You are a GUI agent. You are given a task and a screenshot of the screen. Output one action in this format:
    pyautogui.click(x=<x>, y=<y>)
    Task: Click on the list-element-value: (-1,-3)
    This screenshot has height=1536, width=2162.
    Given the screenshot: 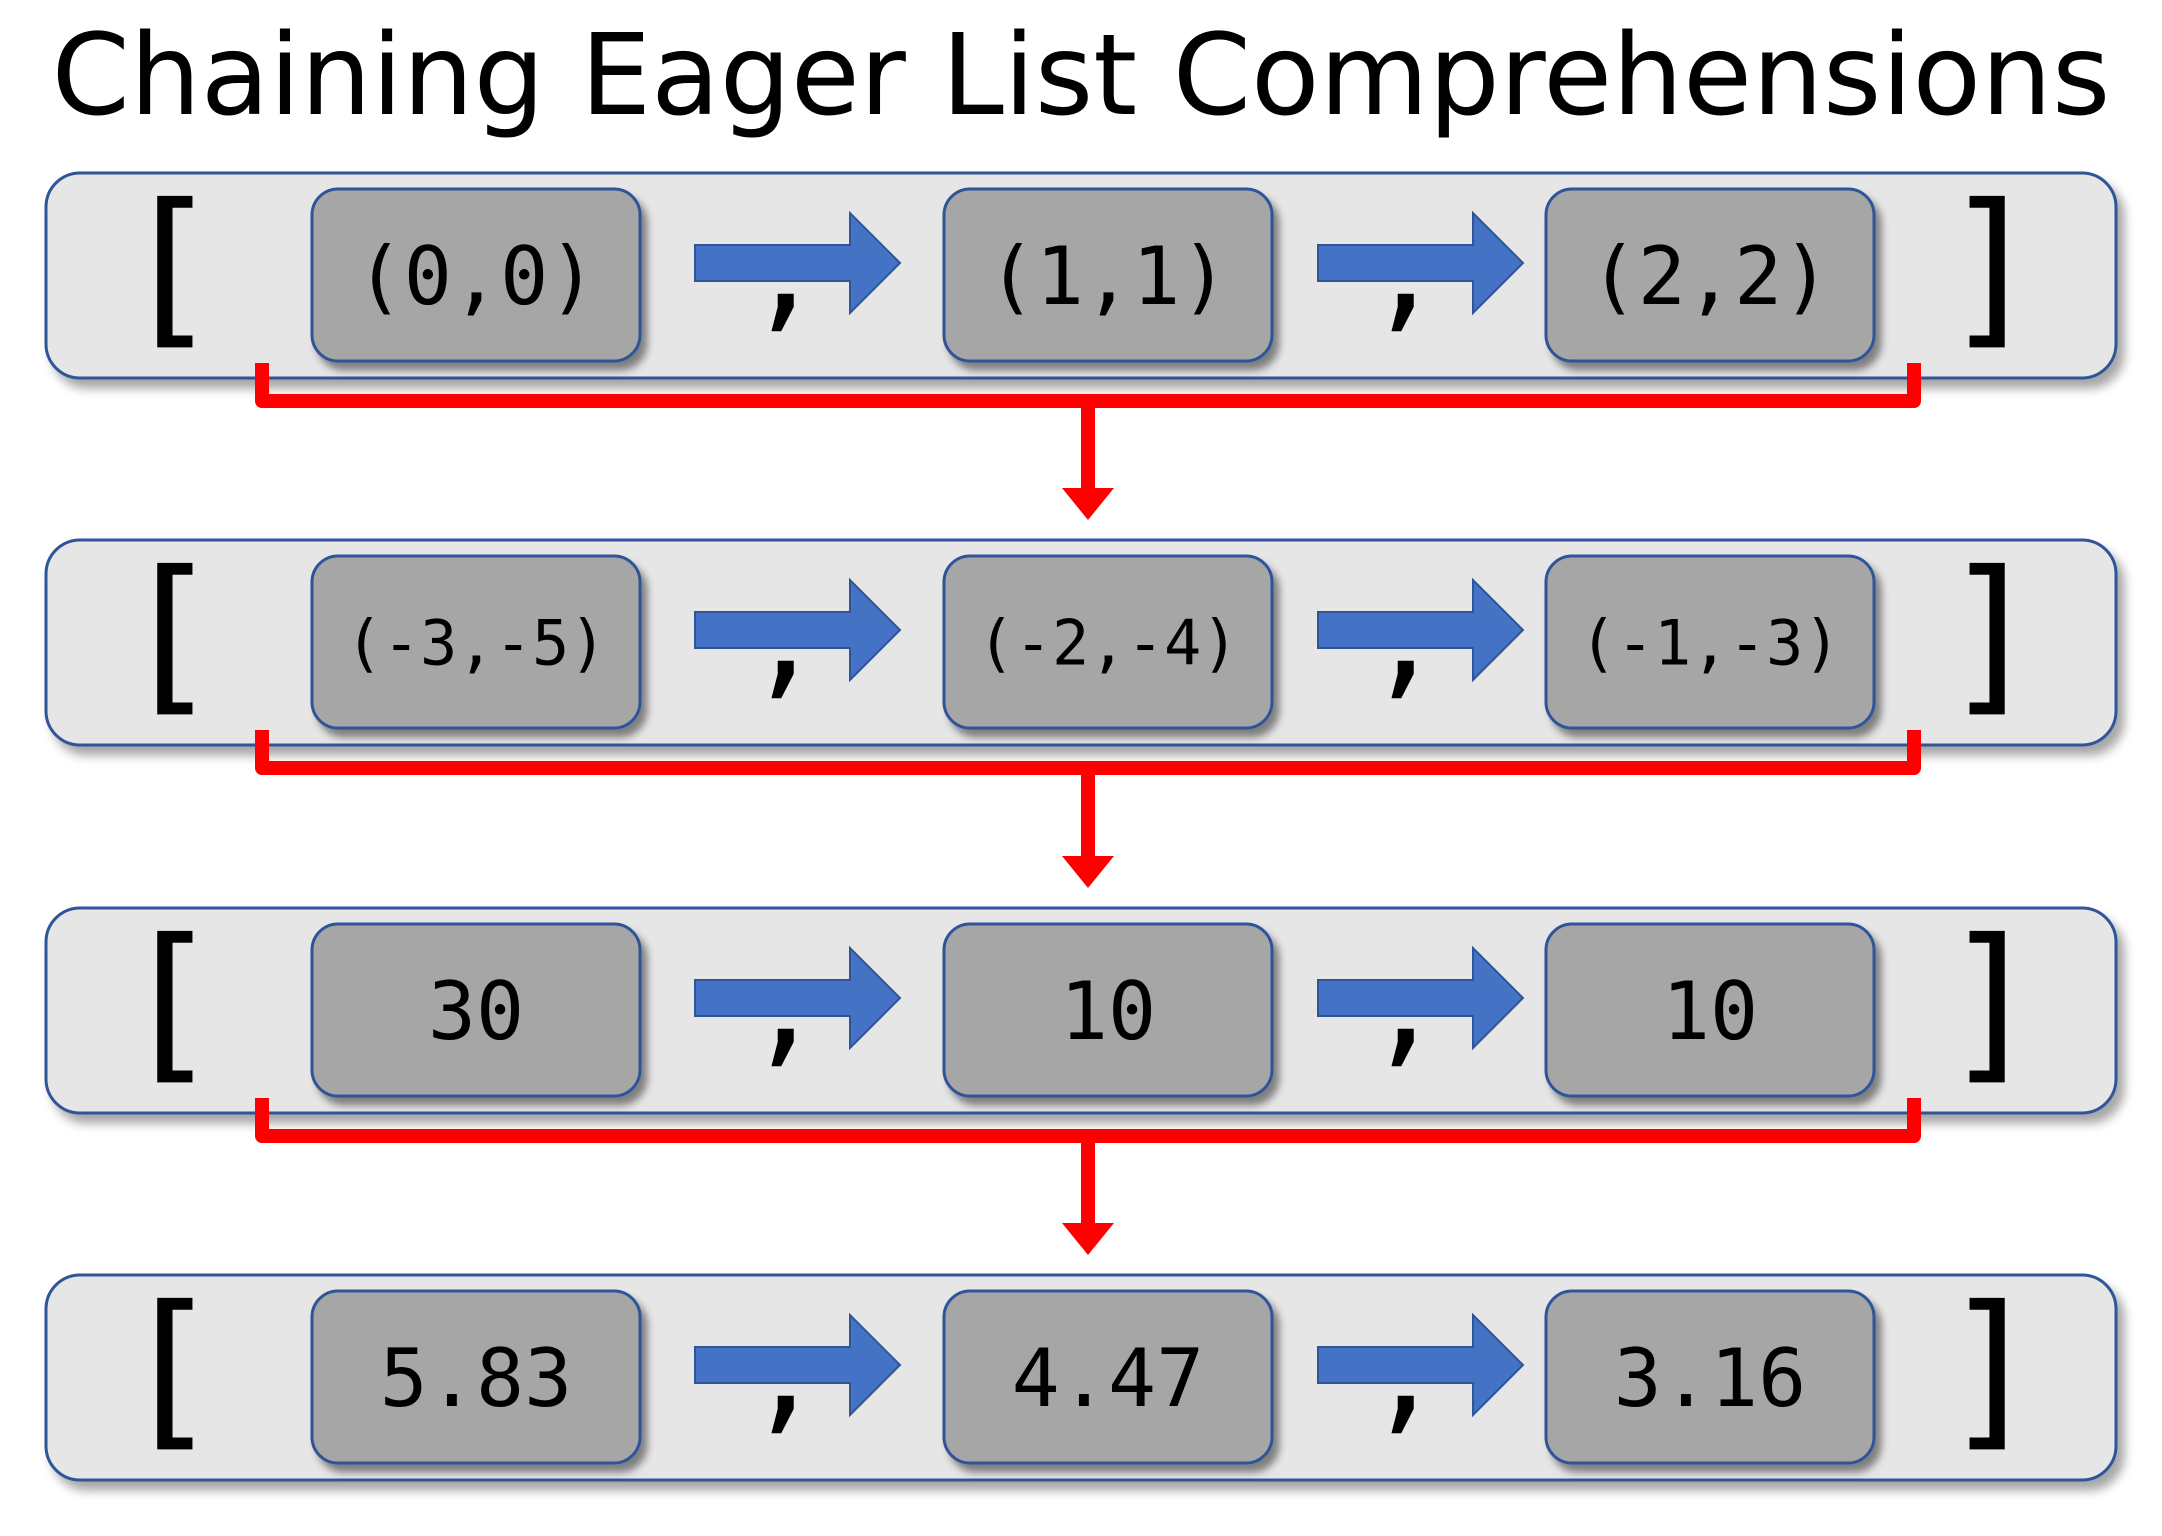 What is the action you would take?
    pyautogui.click(x=1709, y=642)
    